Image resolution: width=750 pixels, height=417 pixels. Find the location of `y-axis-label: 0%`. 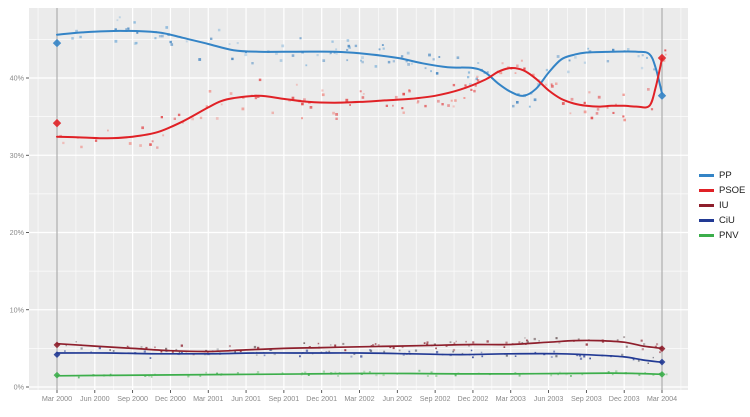

y-axis-label: 0% is located at coordinates (19, 387).